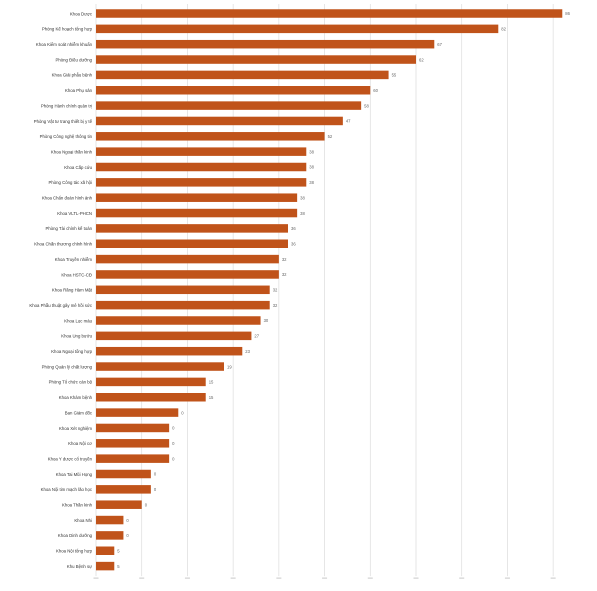 The height and width of the screenshot is (591, 597). I want to click on category-label: Phòng Tổ chức cán bộ, so click(71, 382).